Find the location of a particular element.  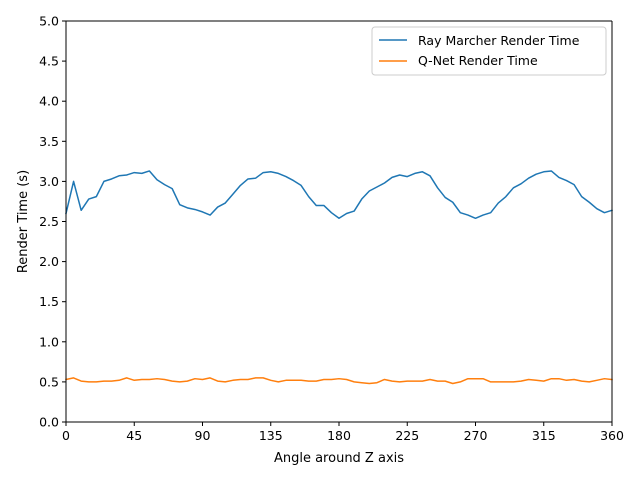

y-tick-label: 0.0 is located at coordinates (49, 422).